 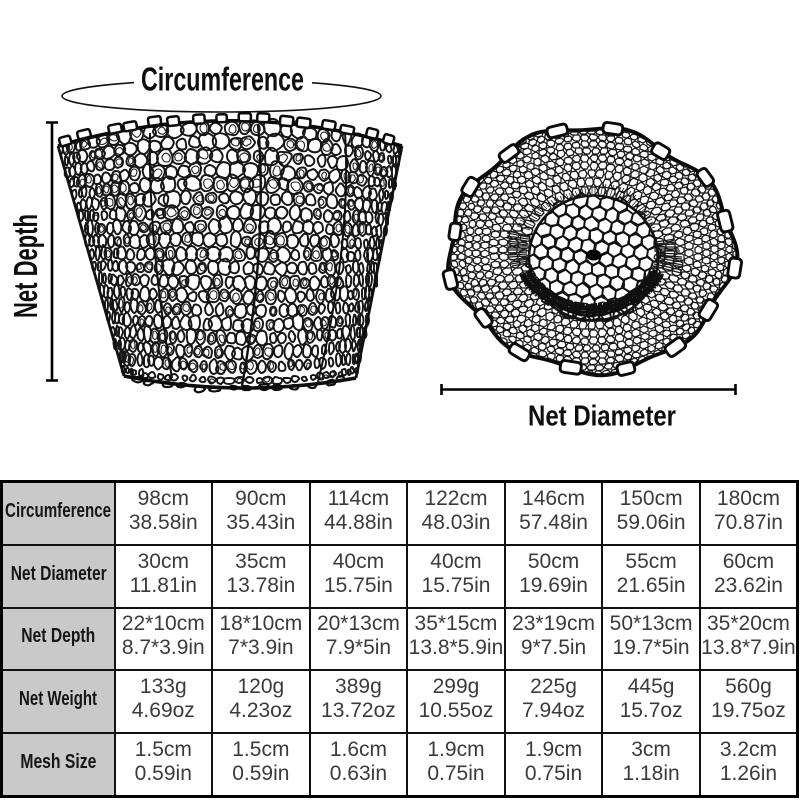 What do you see at coordinates (222, 79) in the screenshot?
I see `svg-text: Circumference` at bounding box center [222, 79].